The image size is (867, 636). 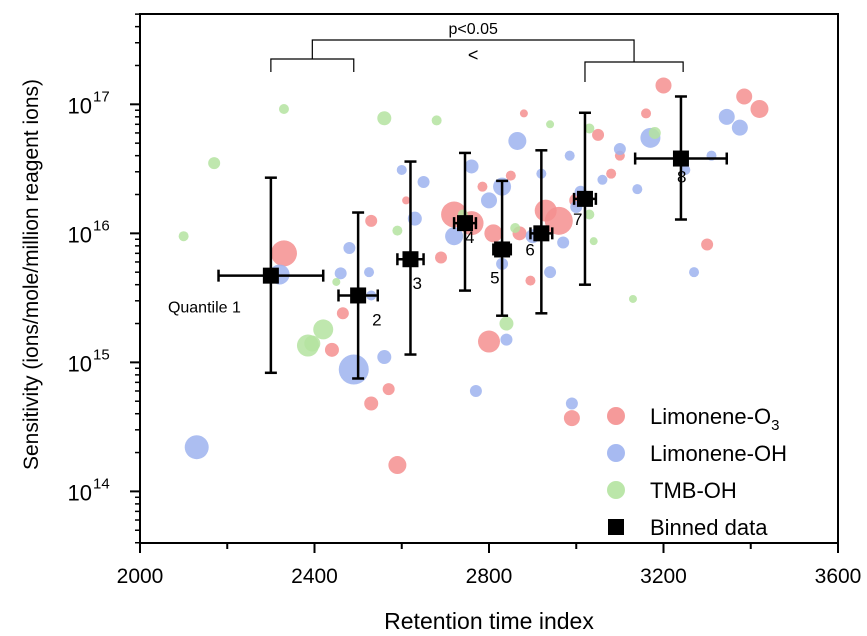 I want to click on binned-point-6: 6, so click(x=539, y=232).